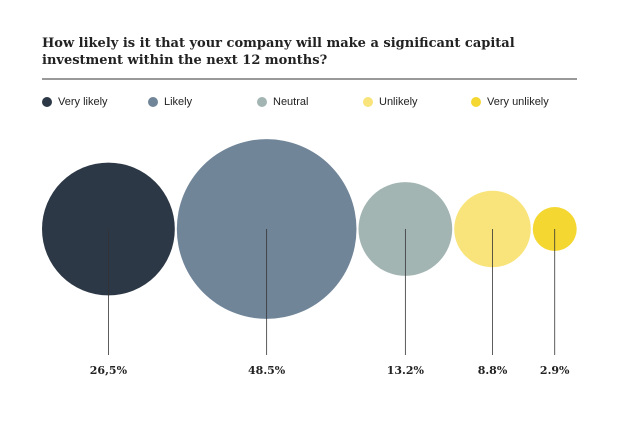 This screenshot has width=620, height=432. I want to click on legend-label: Likely, so click(178, 102).